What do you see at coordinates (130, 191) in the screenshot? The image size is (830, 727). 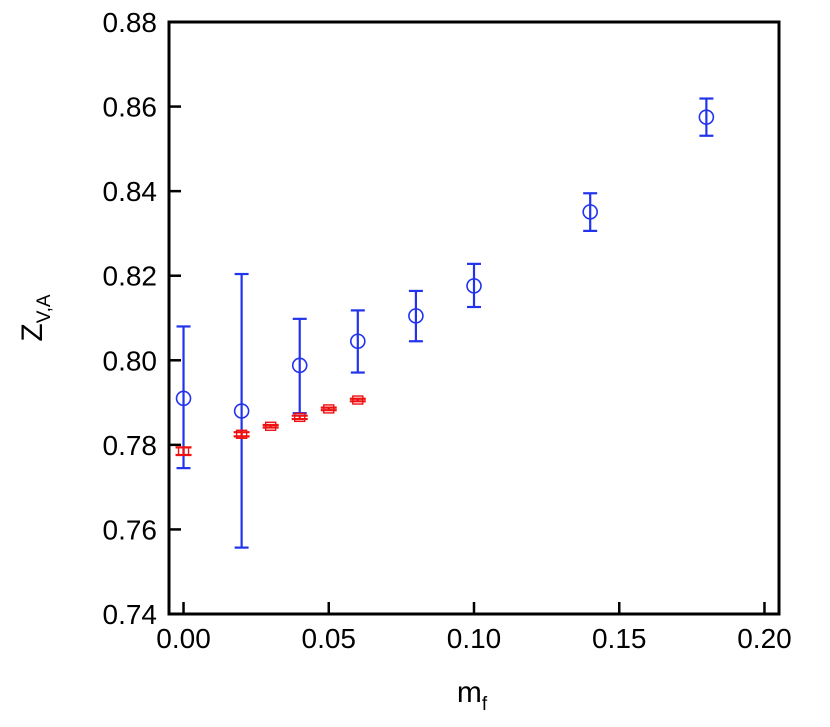 I see `y-tick-label: 0.84` at bounding box center [130, 191].